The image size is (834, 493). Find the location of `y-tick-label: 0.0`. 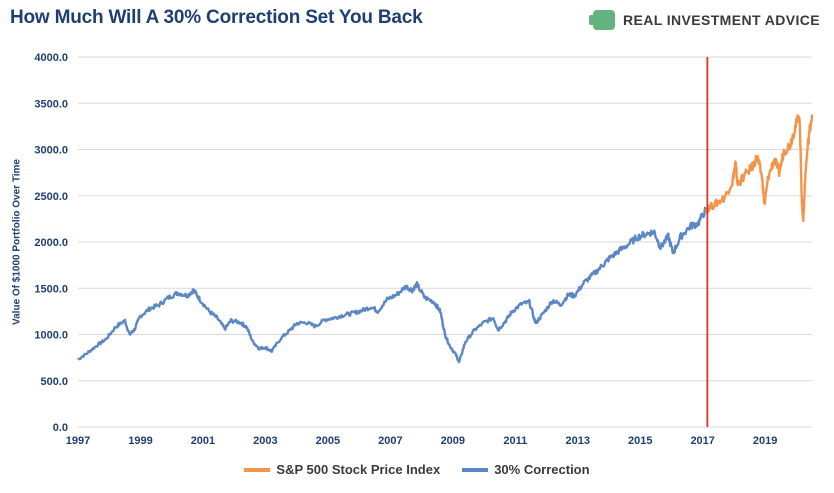

y-tick-label: 0.0 is located at coordinates (60, 428).